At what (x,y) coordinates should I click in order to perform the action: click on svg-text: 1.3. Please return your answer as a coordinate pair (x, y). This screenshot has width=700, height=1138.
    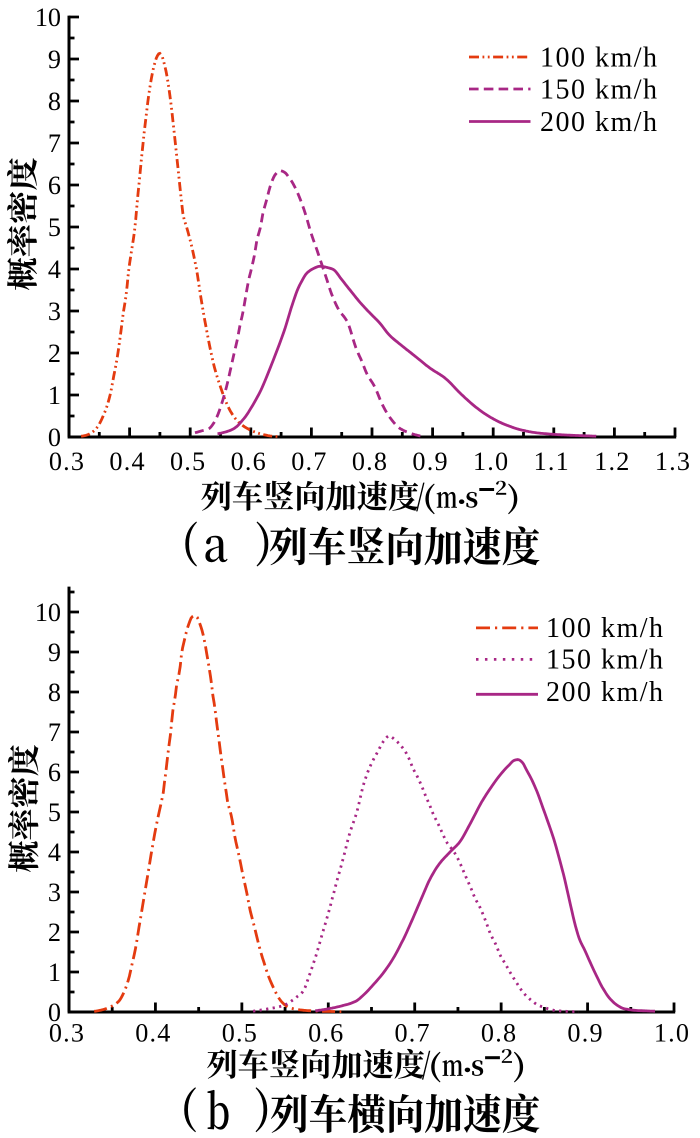
    Looking at the image, I should click on (673, 461).